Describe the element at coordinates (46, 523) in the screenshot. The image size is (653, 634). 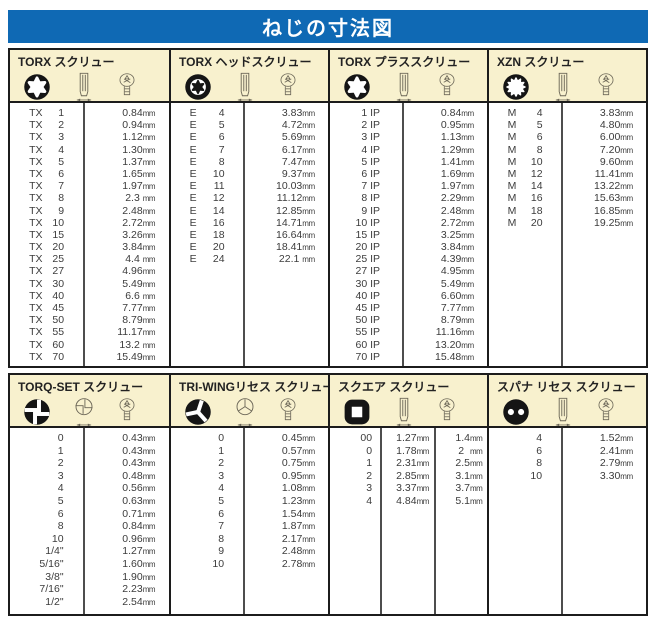
I see `size-column: 0 1 2 3 4 5 6 8 10 1/4" 5/16" 3/8" 7/16" 1/2"` at that location.